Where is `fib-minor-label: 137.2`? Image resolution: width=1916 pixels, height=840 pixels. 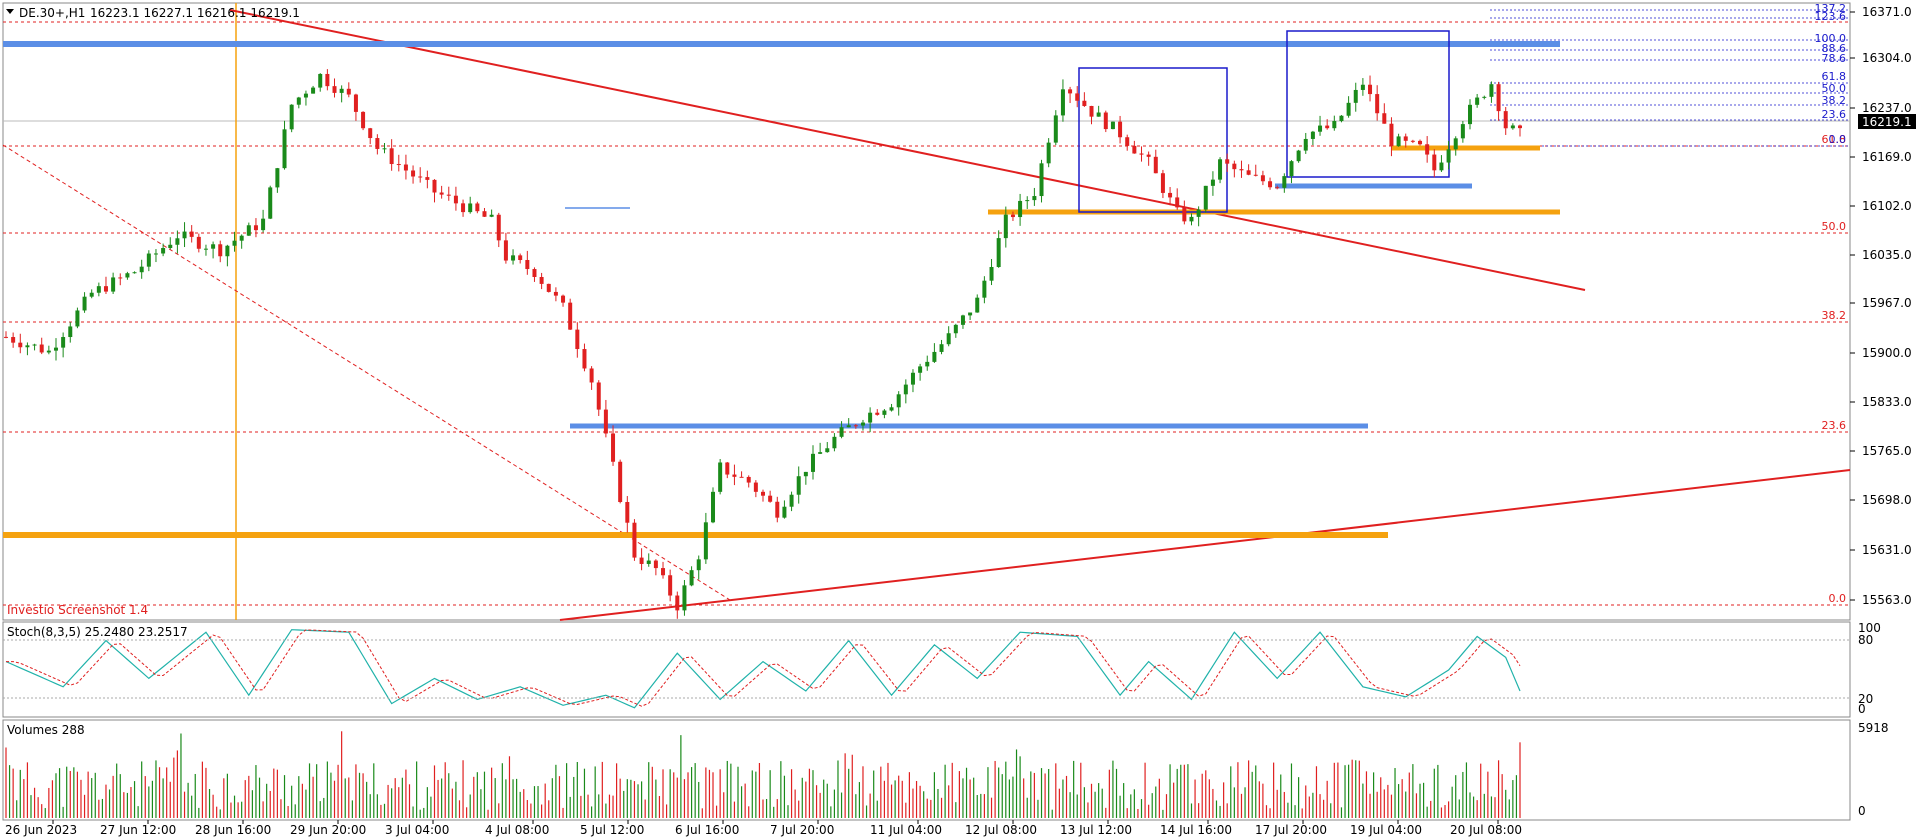 fib-minor-label: 137.2 is located at coordinates (1831, 8).